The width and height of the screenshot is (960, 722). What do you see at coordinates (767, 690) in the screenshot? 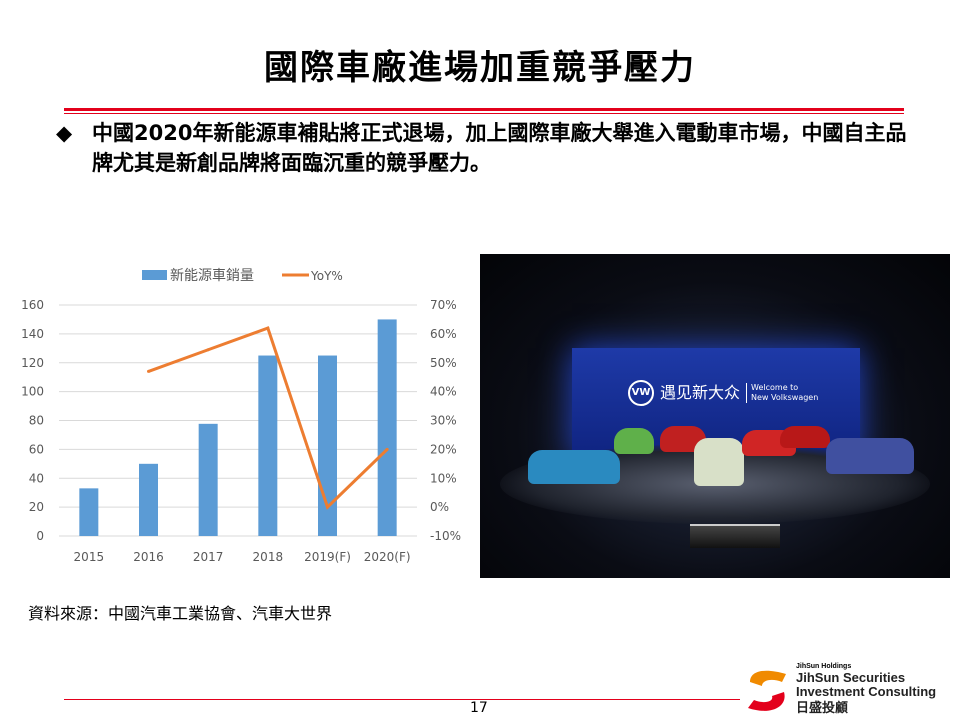
I see `jihsun-logo-icon` at bounding box center [767, 690].